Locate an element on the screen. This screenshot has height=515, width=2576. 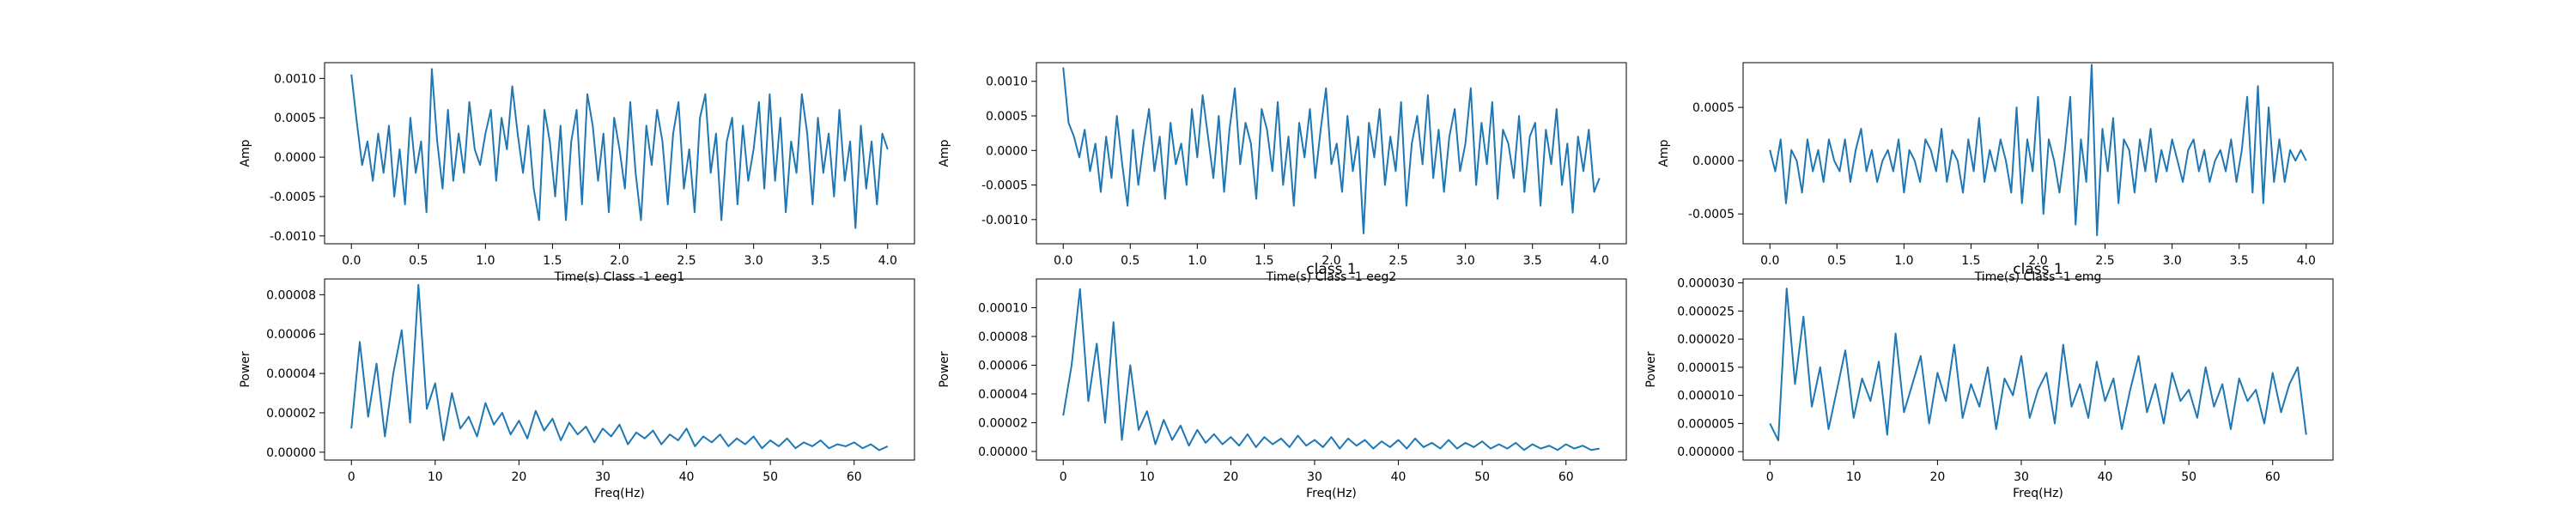
x-axis-label: Time(s) Class -1 emg is located at coordinates (2038, 277).